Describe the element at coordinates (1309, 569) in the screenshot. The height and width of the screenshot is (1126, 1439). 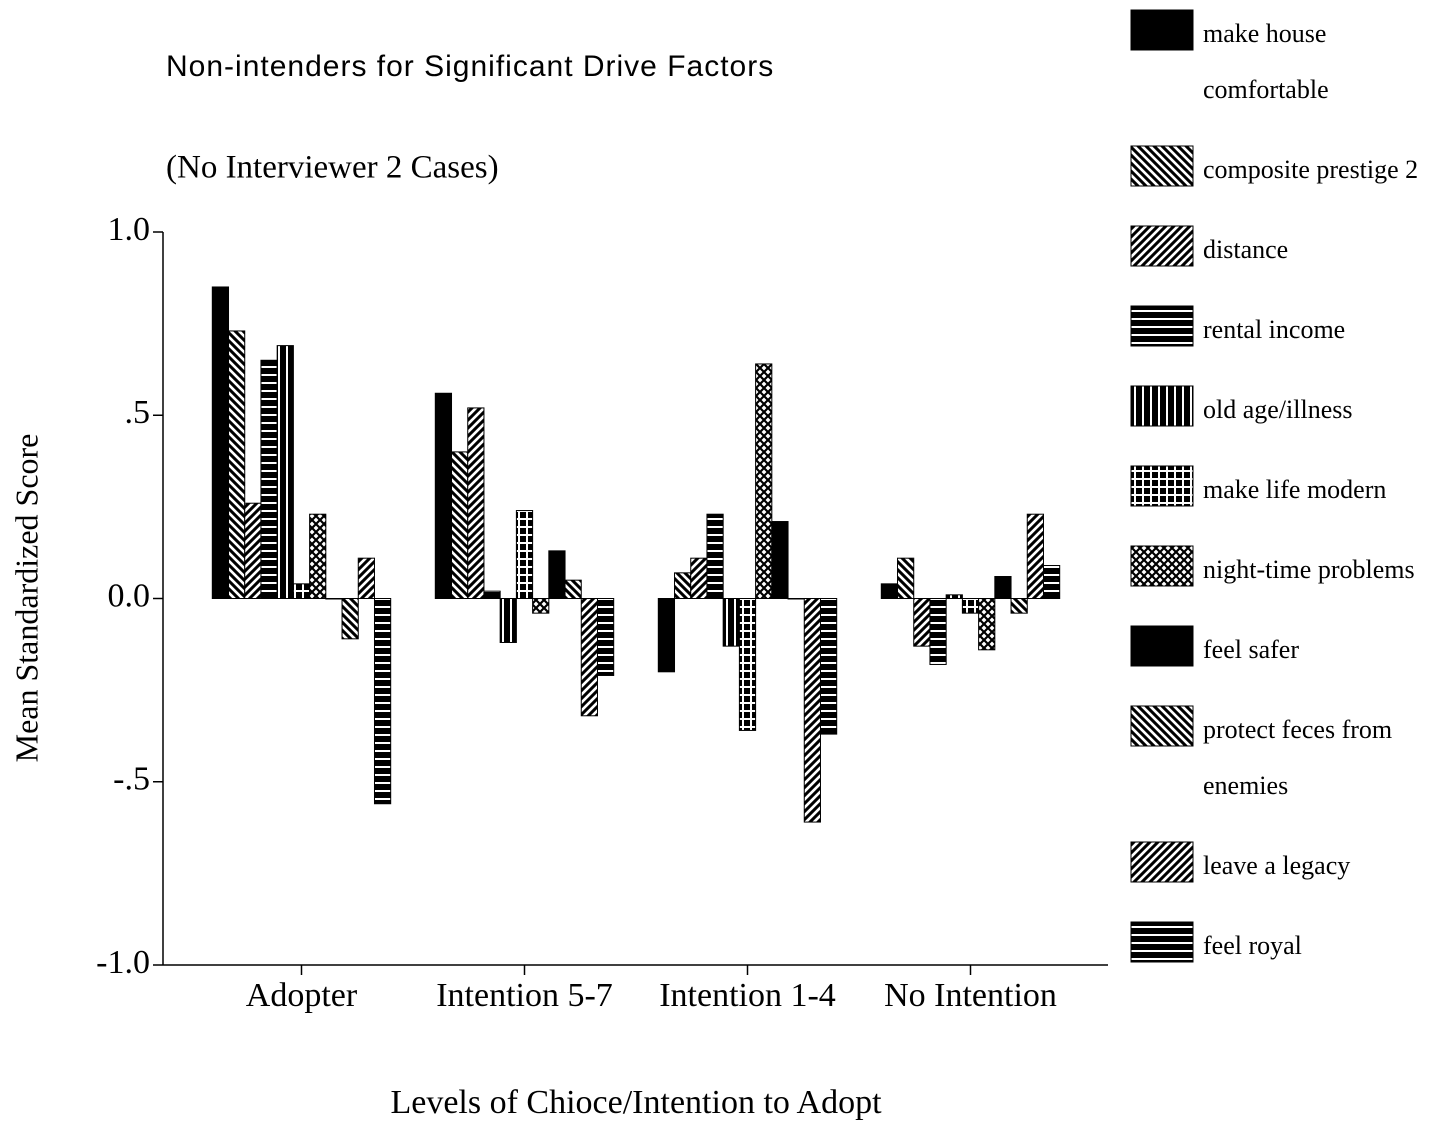
I see `legend-label: night-time problems` at that location.